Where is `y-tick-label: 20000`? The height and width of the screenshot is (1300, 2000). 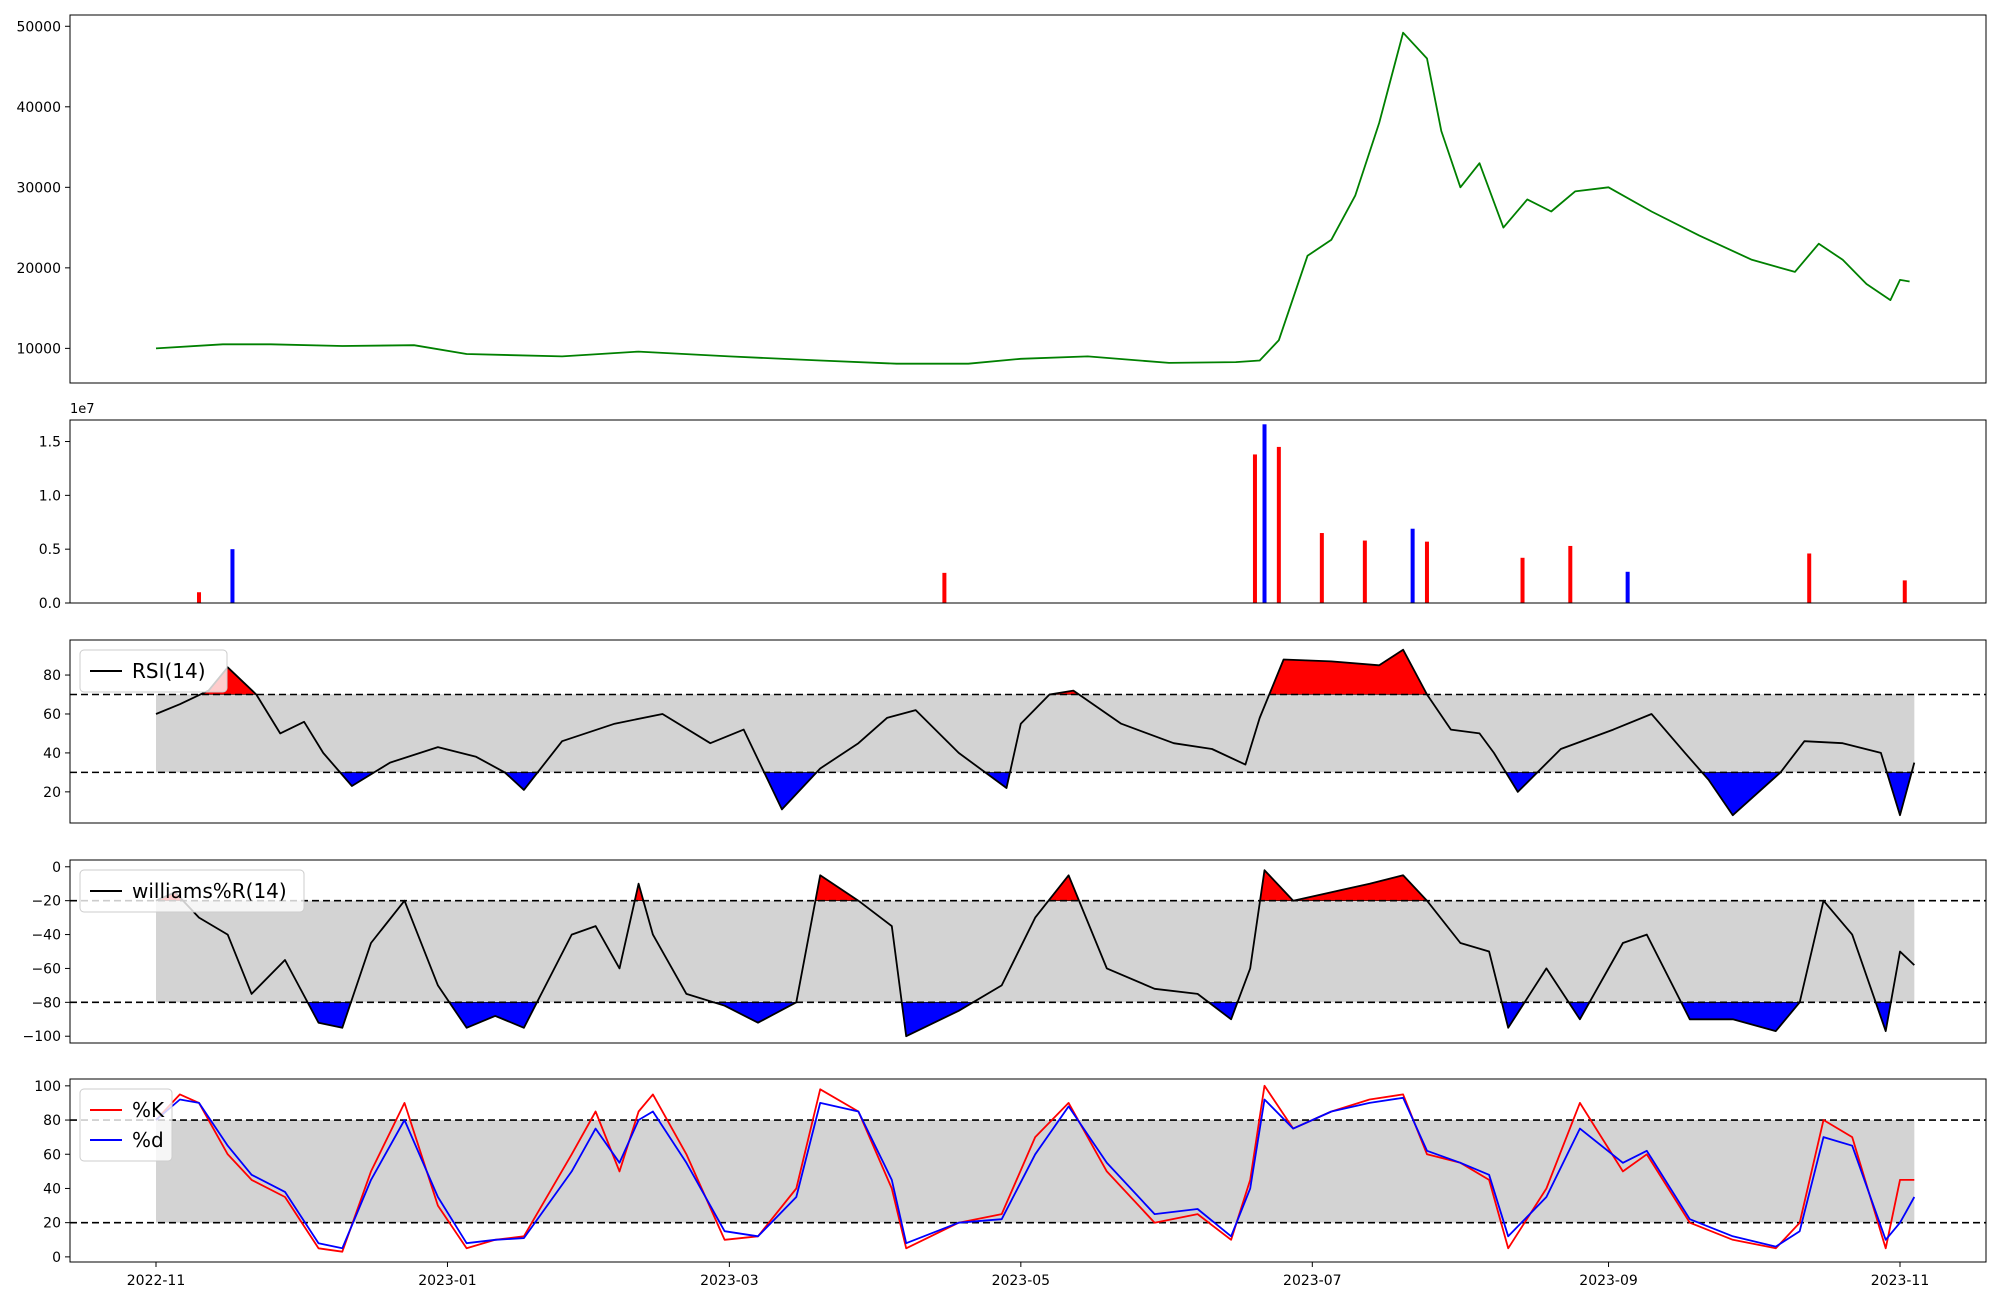
y-tick-label: 20000 is located at coordinates (38, 269).